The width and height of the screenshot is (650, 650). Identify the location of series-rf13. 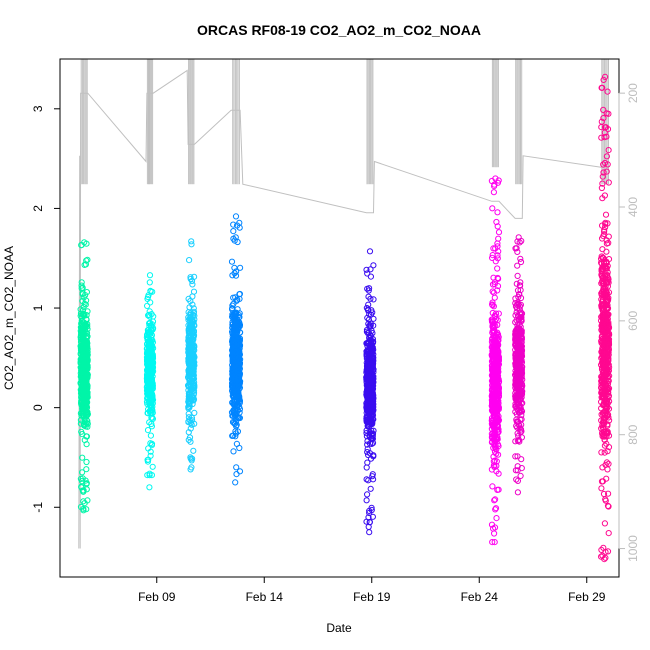
(495, 360).